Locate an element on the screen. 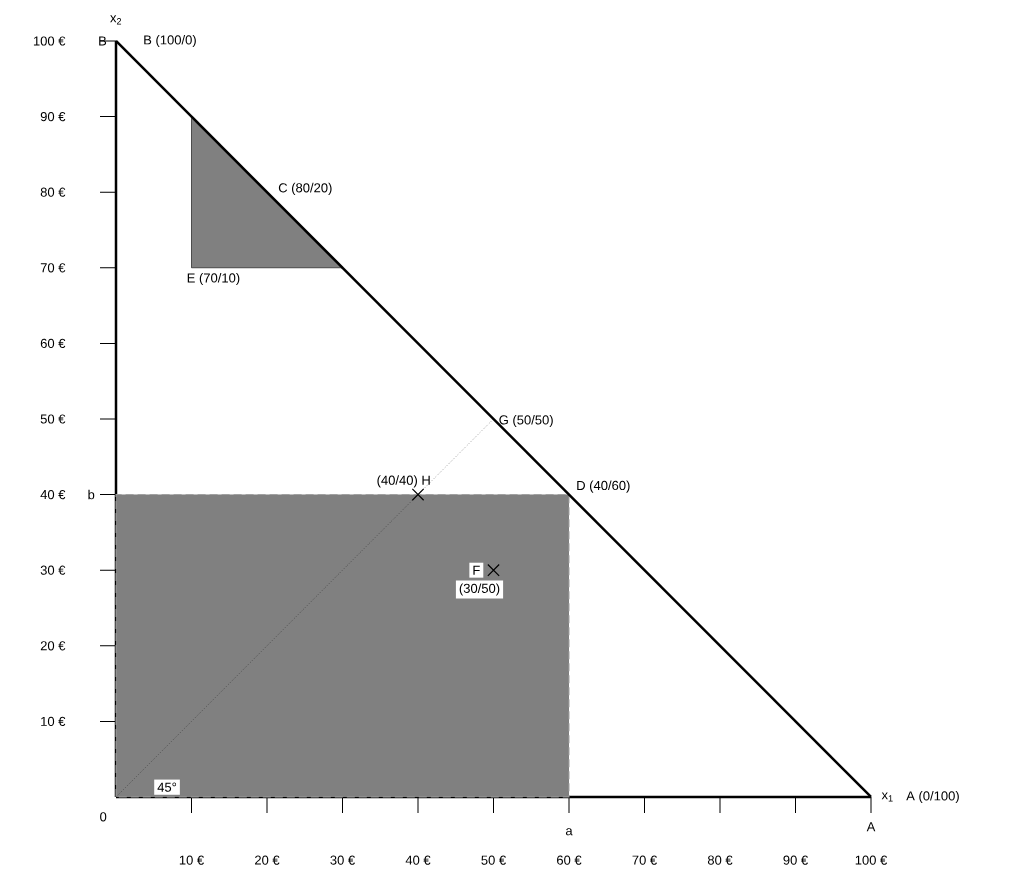 The image size is (1023, 874). annotation: D (40/60) is located at coordinates (603, 486).